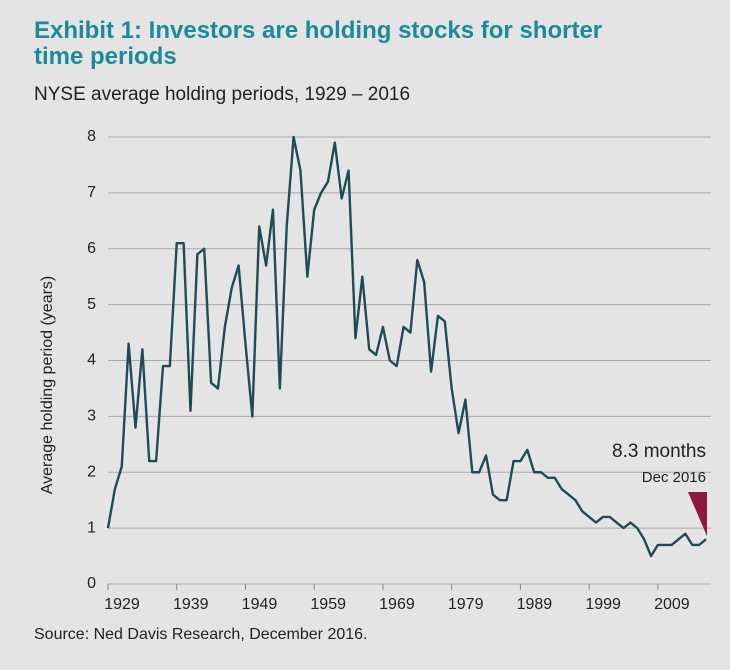 This screenshot has width=730, height=670. Describe the element at coordinates (91, 527) in the screenshot. I see `y-tick-label: 1` at that location.